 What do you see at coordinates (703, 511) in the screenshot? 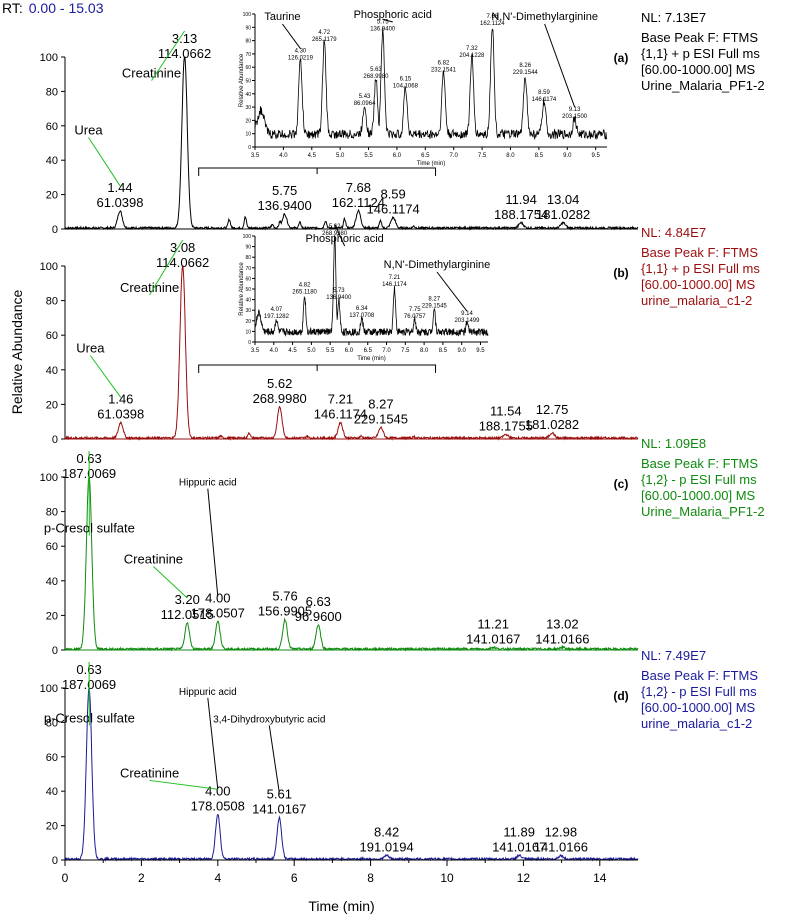
I see `scan-info-line: Urine_Malaria_PF1-2` at bounding box center [703, 511].